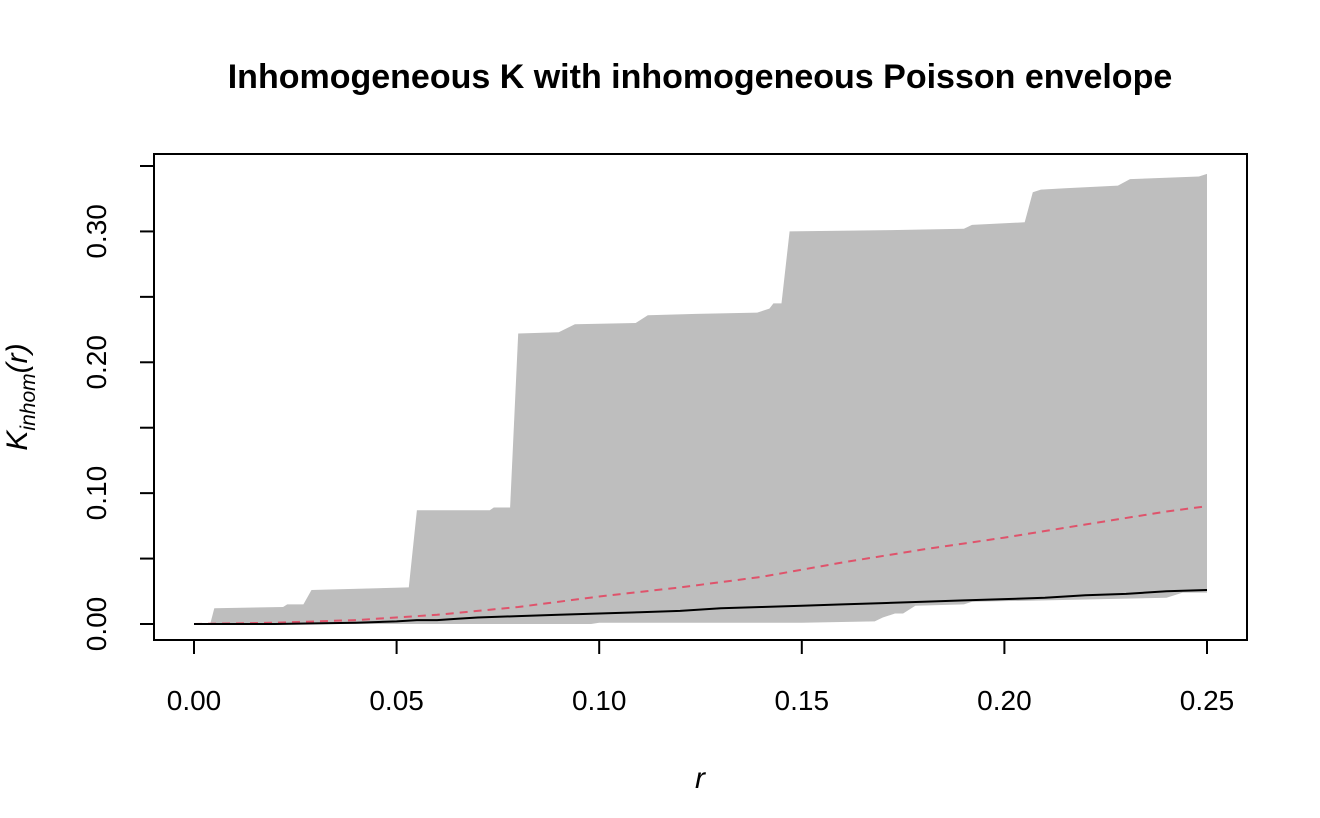  I want to click on y-axis: 0.00 0.10 0.20 0.30, so click(118, 408).